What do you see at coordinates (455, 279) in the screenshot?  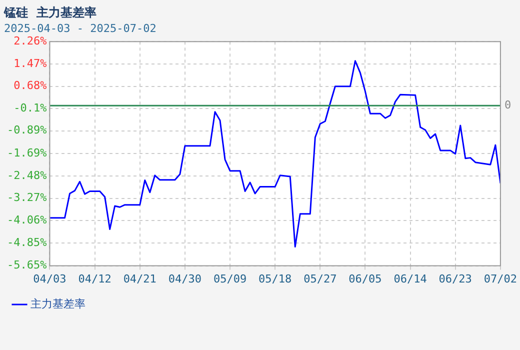 I see `x-tick-label: 06/23` at bounding box center [455, 279].